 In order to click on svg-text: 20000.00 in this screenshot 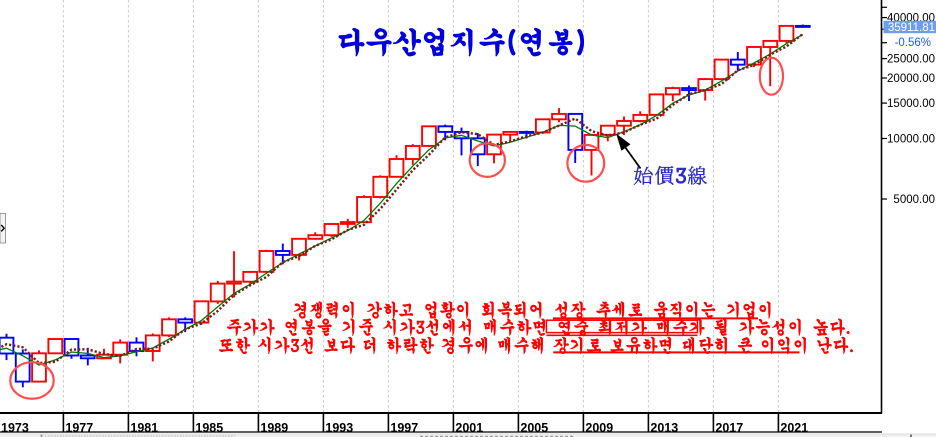, I will do `click(911, 79)`.